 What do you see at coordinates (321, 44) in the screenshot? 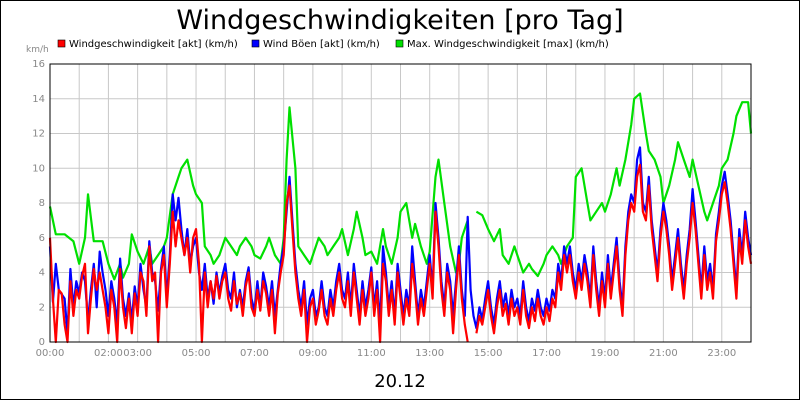
I see `legend-label: Wind Böen [akt] (km/h)` at bounding box center [321, 44].